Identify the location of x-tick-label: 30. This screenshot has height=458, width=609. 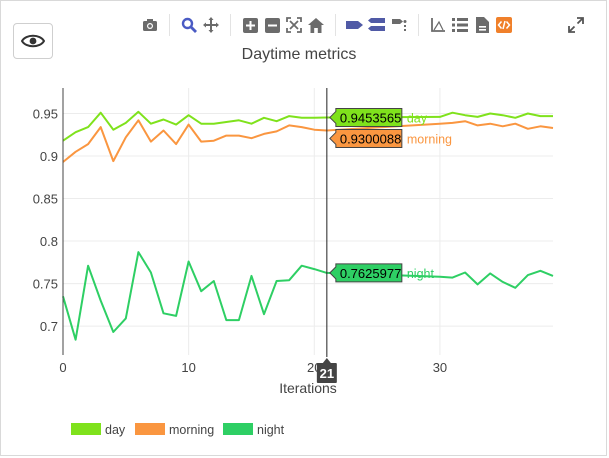
(440, 367).